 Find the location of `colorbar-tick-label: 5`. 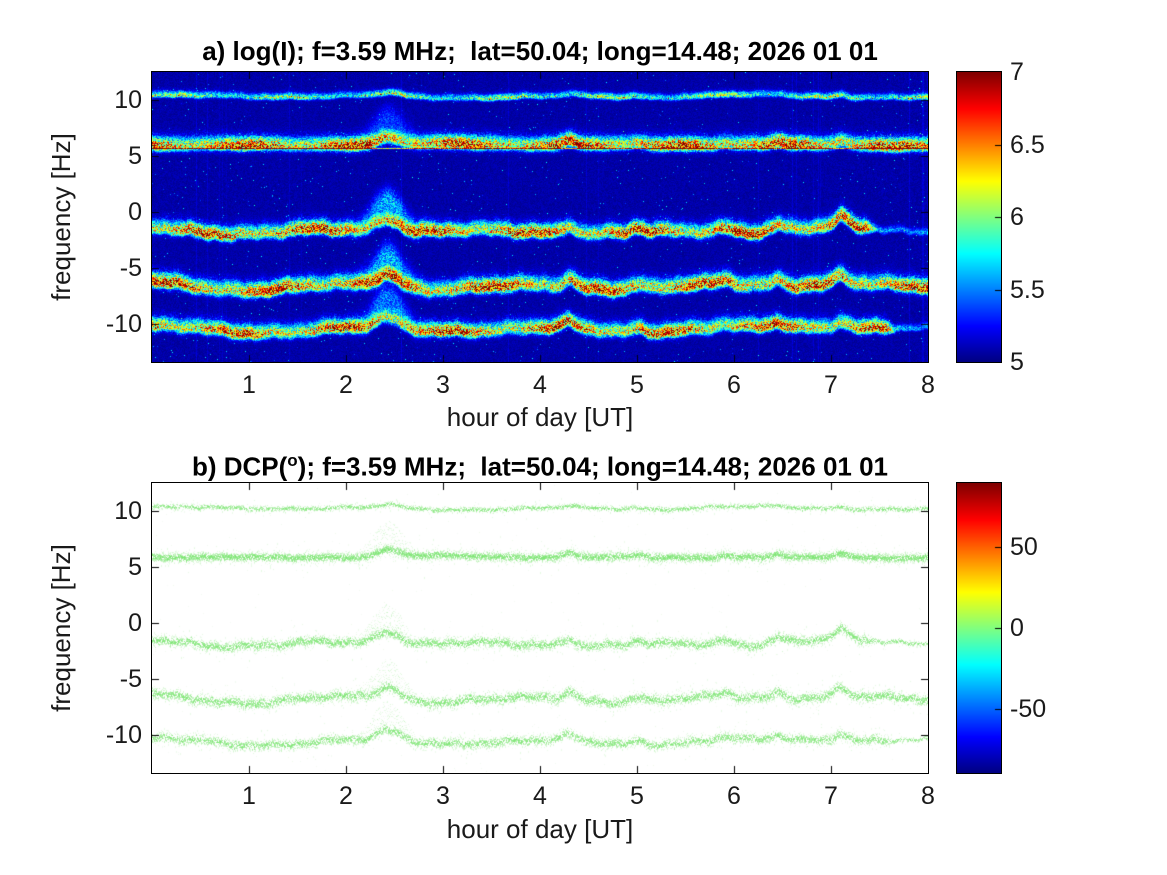

colorbar-tick-label: 5 is located at coordinates (1017, 362).